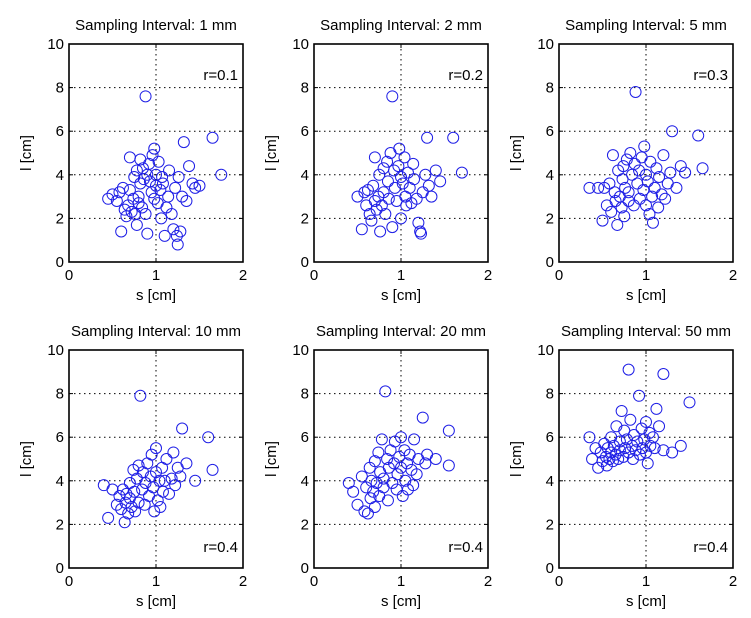 The image size is (751, 618). I want to click on correlation-annotation: r=0.4, so click(220, 547).